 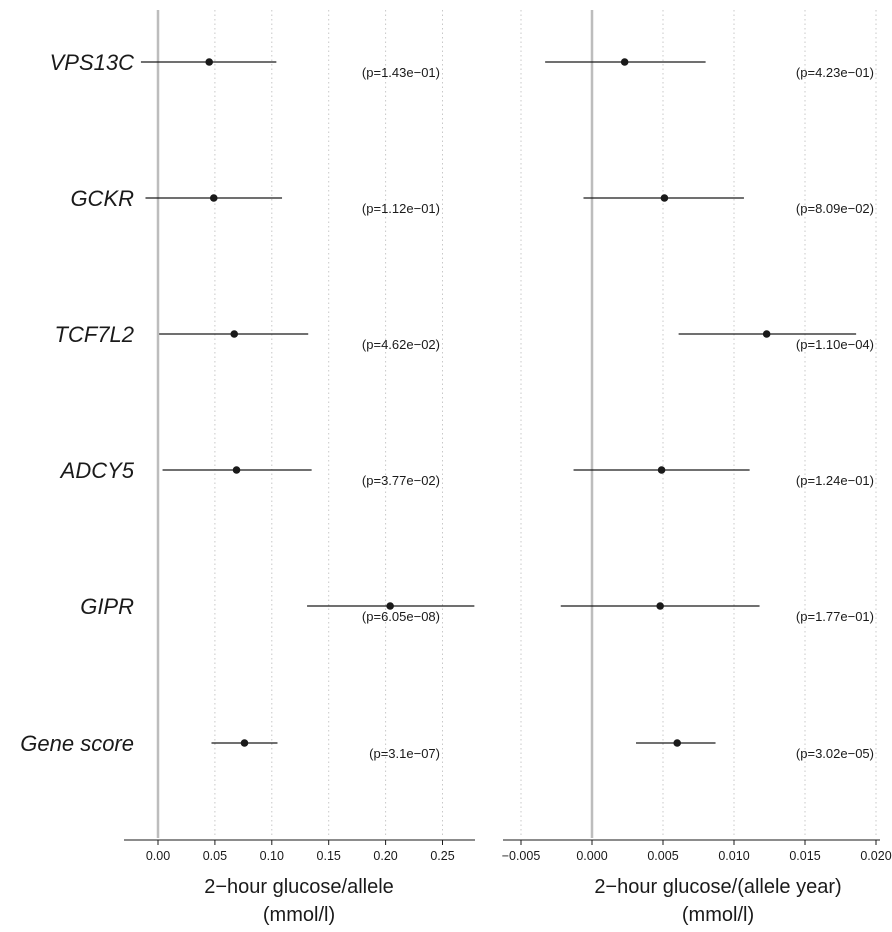 I want to click on p-value-gckr-1: (p=1.12e−01), so click(x=401, y=208).